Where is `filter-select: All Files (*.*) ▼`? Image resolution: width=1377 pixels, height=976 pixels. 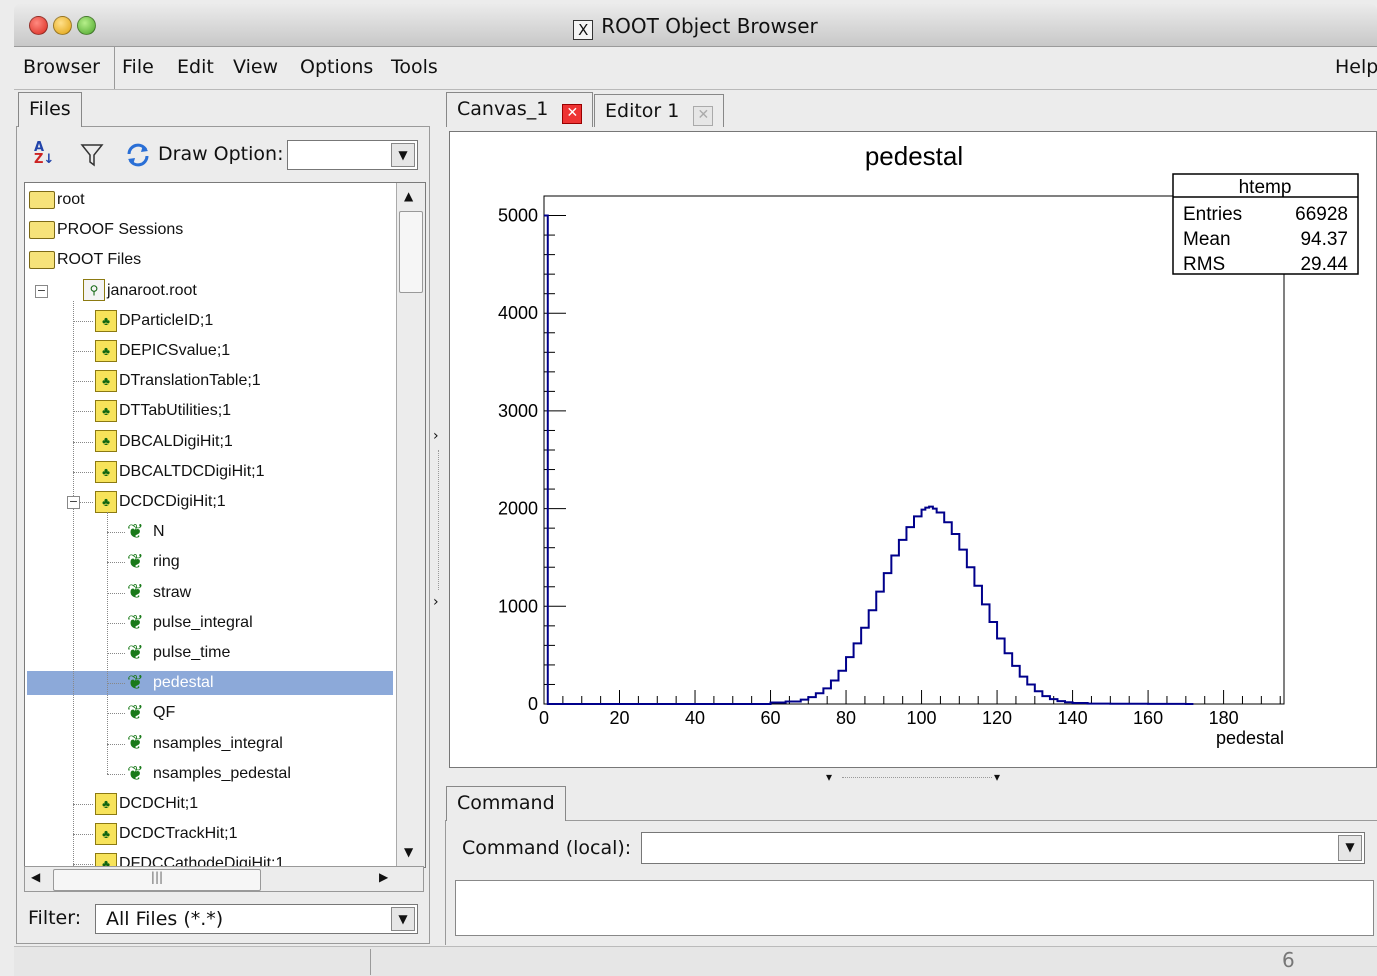
filter-select: All Files (*.*) ▼ is located at coordinates (256, 919).